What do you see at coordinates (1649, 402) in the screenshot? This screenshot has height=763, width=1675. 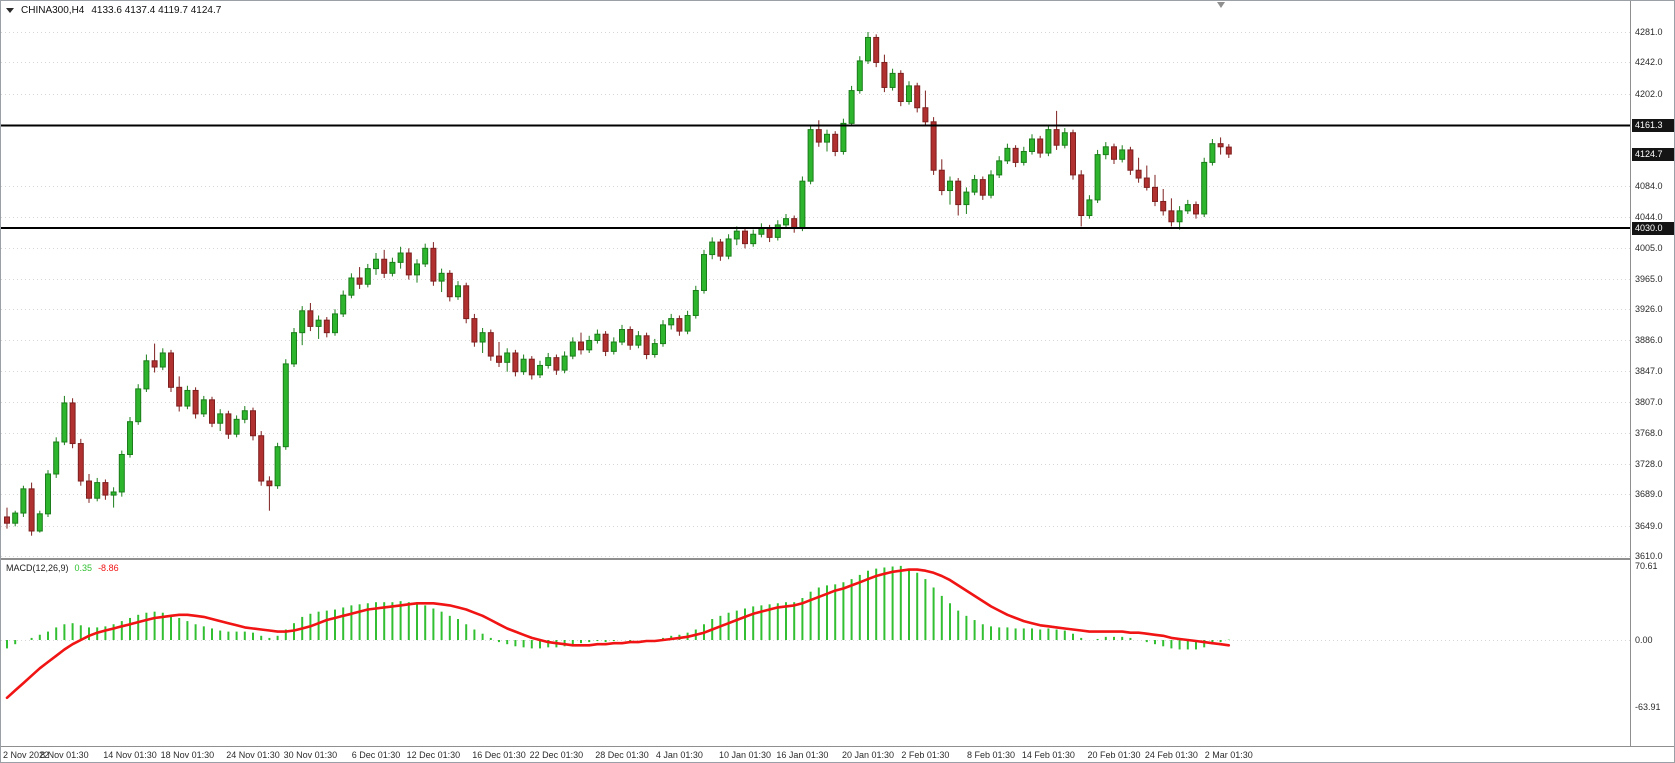 I see `price-tick-label: 3807.0` at bounding box center [1649, 402].